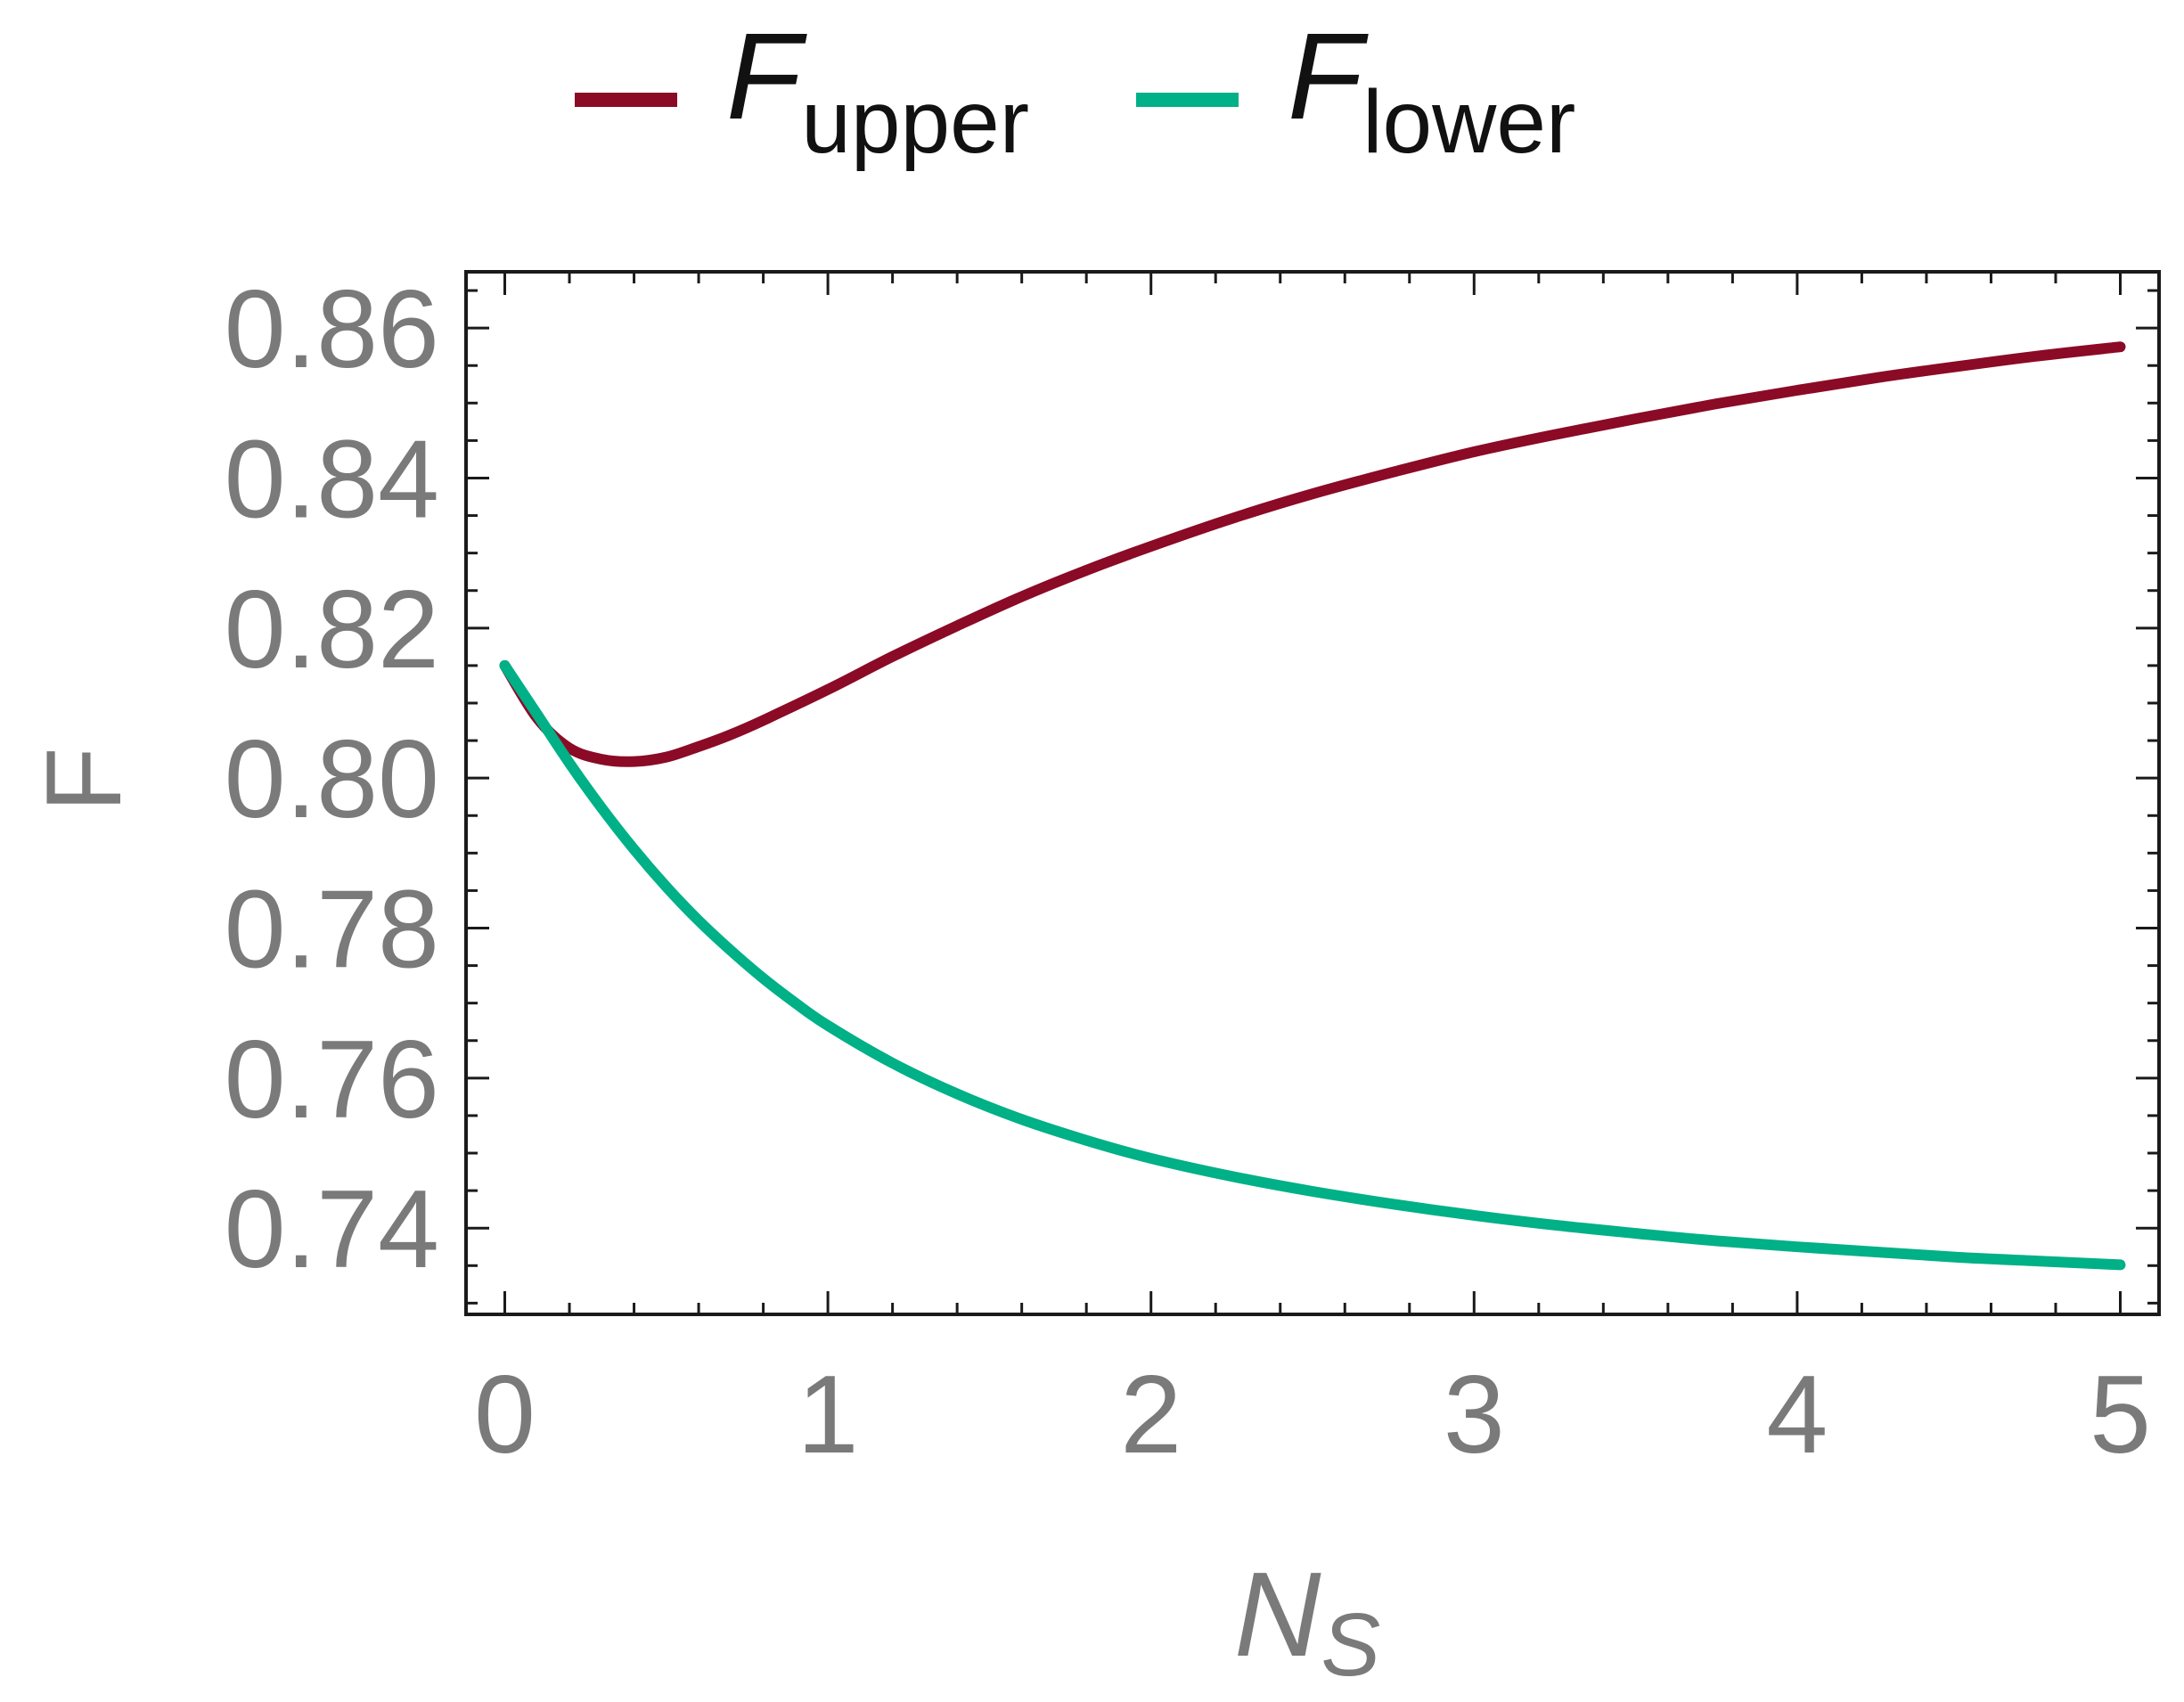 The height and width of the screenshot is (1702, 2184). I want to click on y-tick-labels: 0.74 0.76 0.78 0.80 0.82 0.84 0.86, so click(332, 779).